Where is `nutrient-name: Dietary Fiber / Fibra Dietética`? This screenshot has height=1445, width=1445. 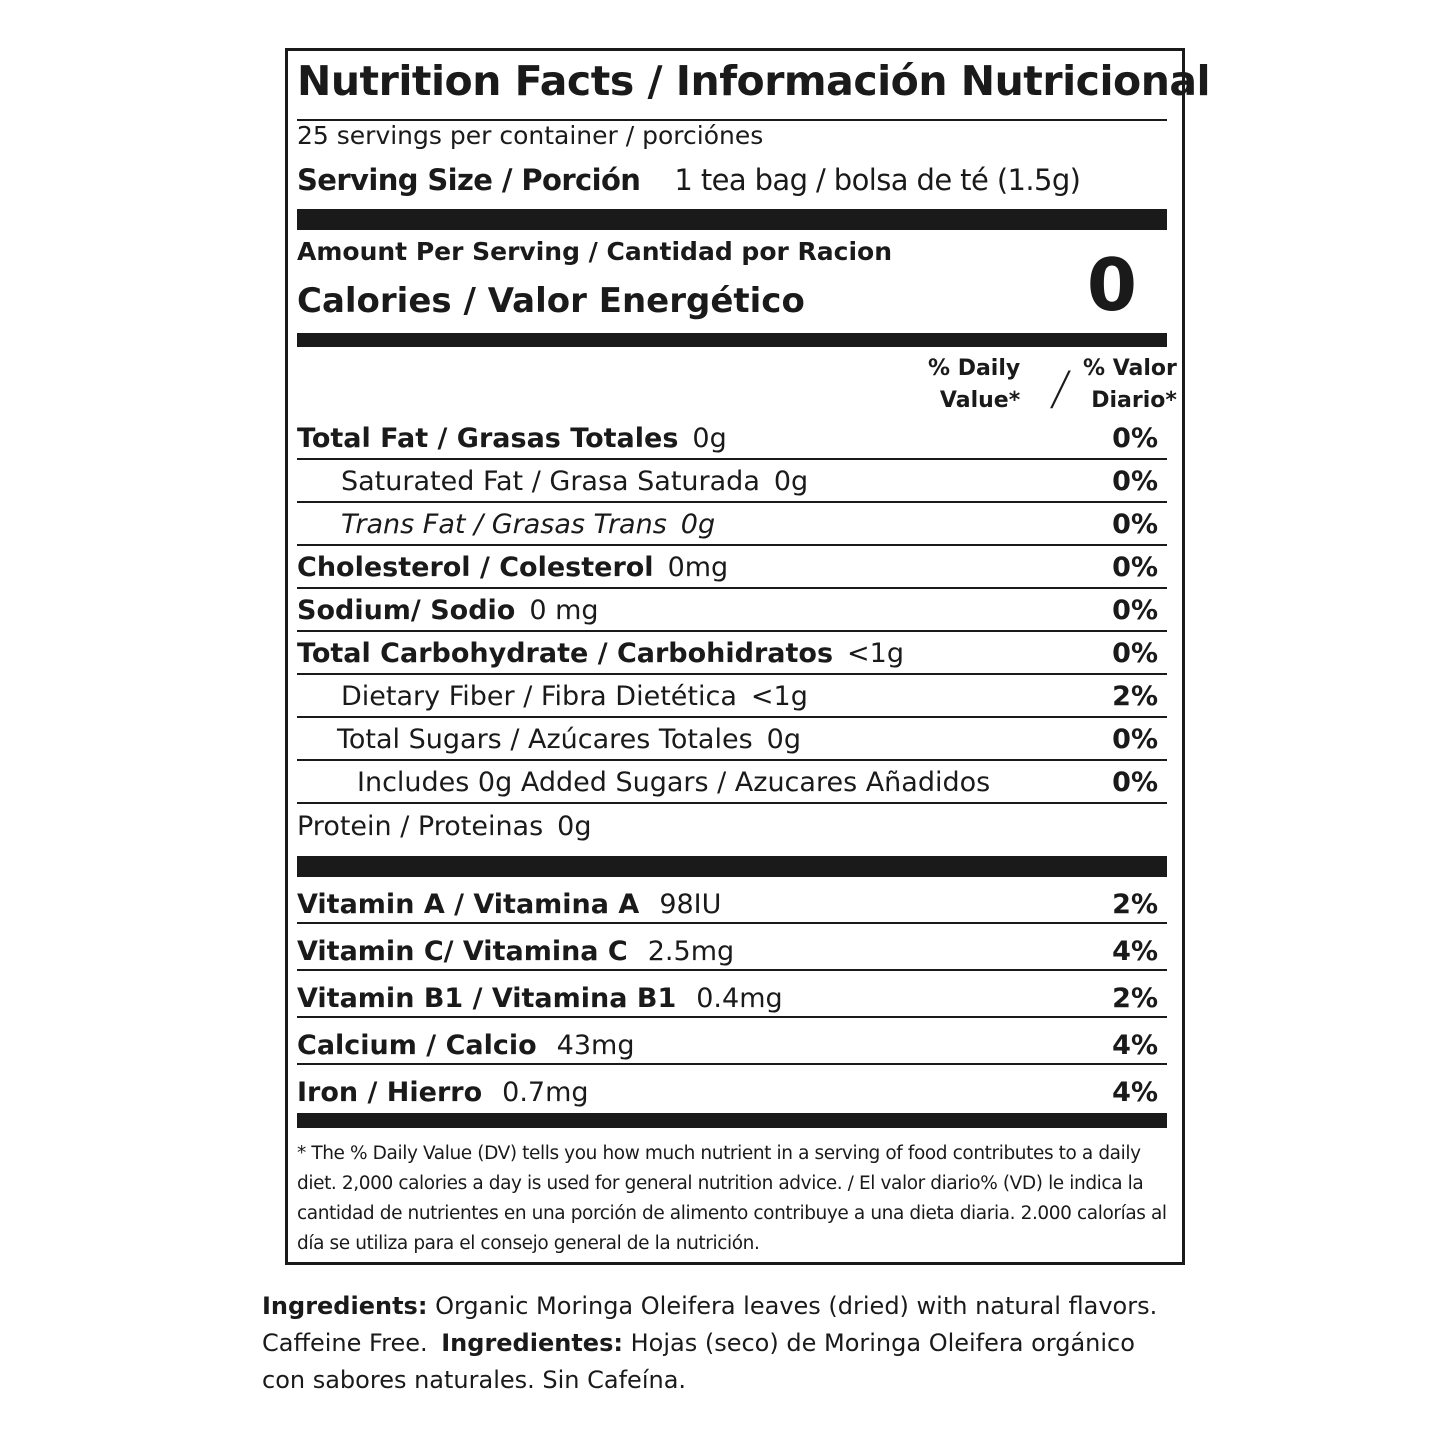
nutrient-name: Dietary Fiber / Fibra Dietética is located at coordinates (539, 696).